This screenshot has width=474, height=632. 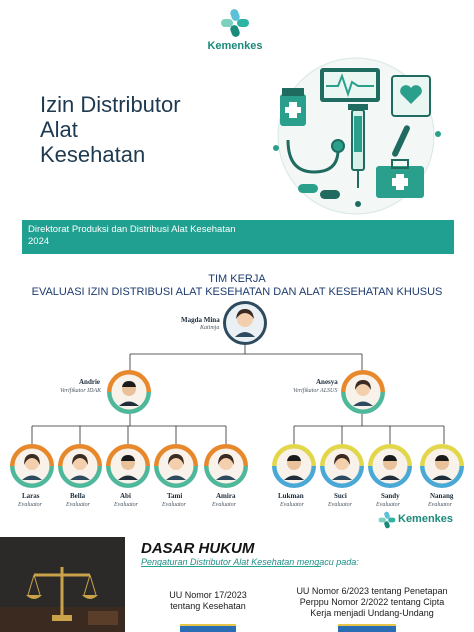 I want to click on avatar-amira, so click(x=226, y=466).